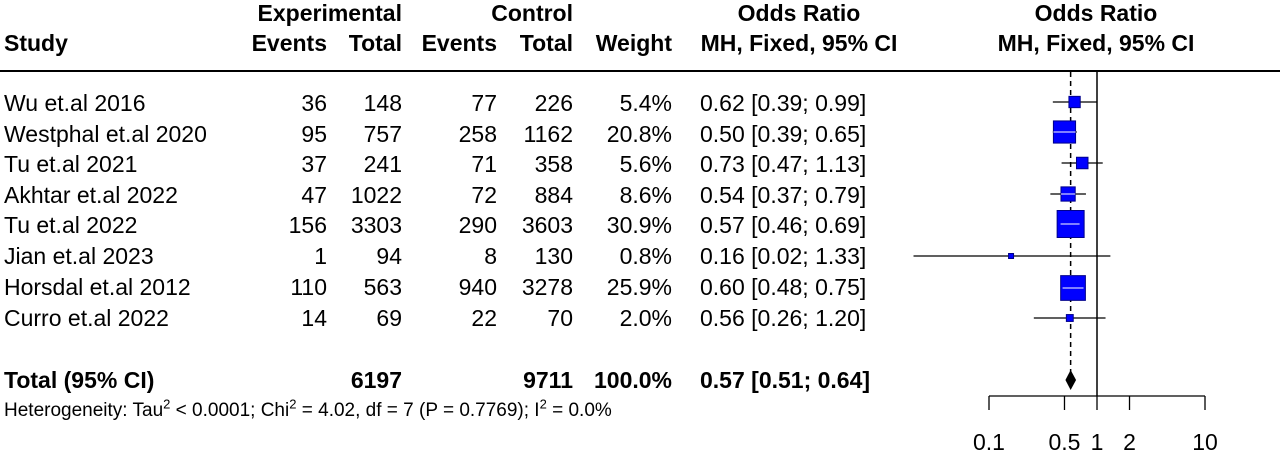 This screenshot has height=451, width=1280. What do you see at coordinates (308, 287) in the screenshot?
I see `exp-events: 110` at bounding box center [308, 287].